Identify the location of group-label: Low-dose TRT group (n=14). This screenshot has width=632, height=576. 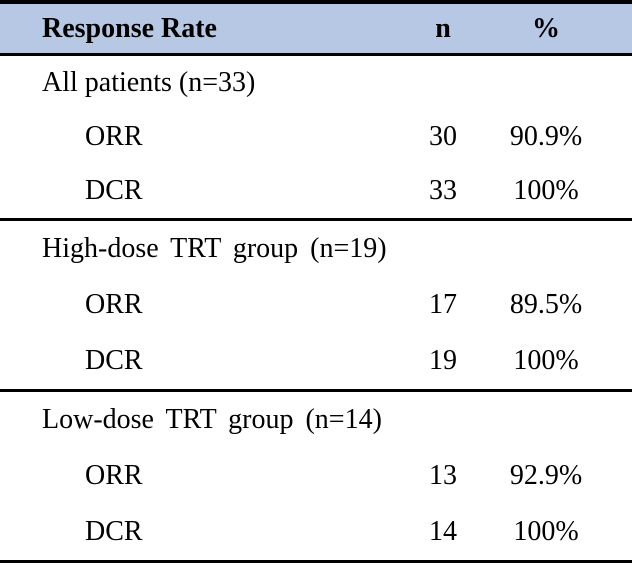
(212, 419).